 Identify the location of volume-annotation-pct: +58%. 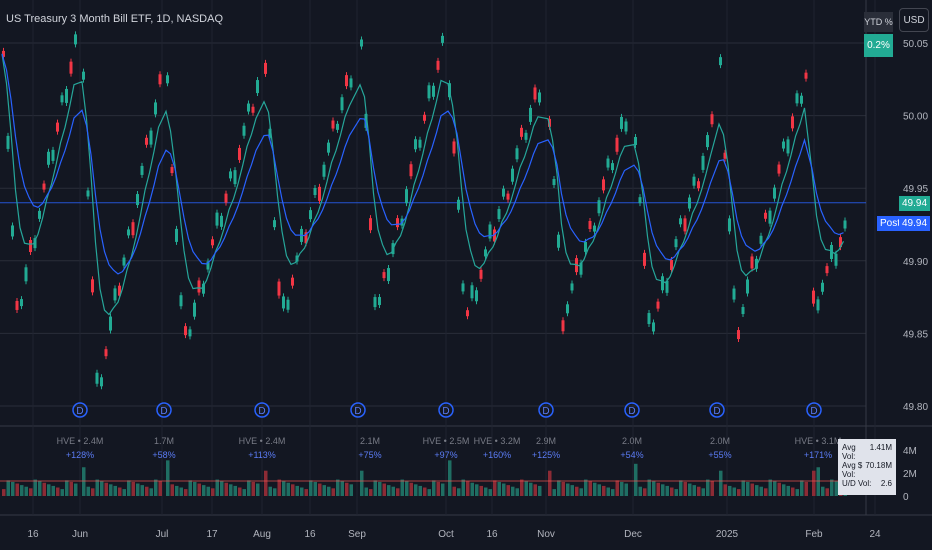
(163, 455).